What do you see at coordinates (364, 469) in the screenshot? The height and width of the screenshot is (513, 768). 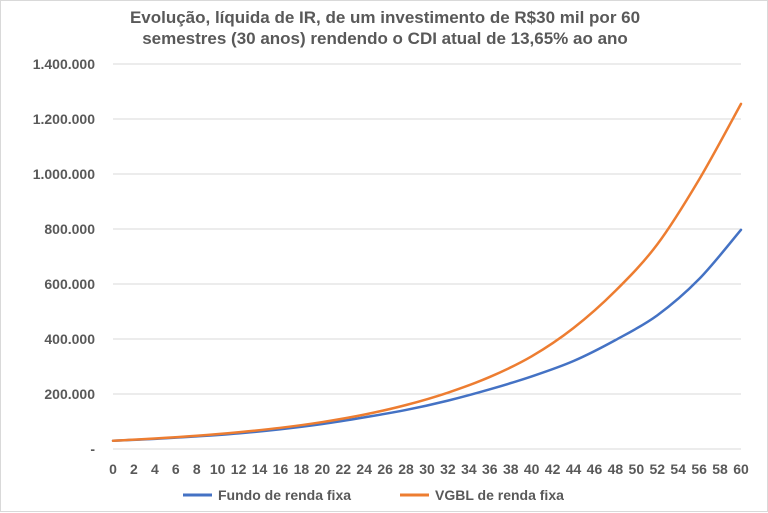 I see `x-tick-label: 24` at bounding box center [364, 469].